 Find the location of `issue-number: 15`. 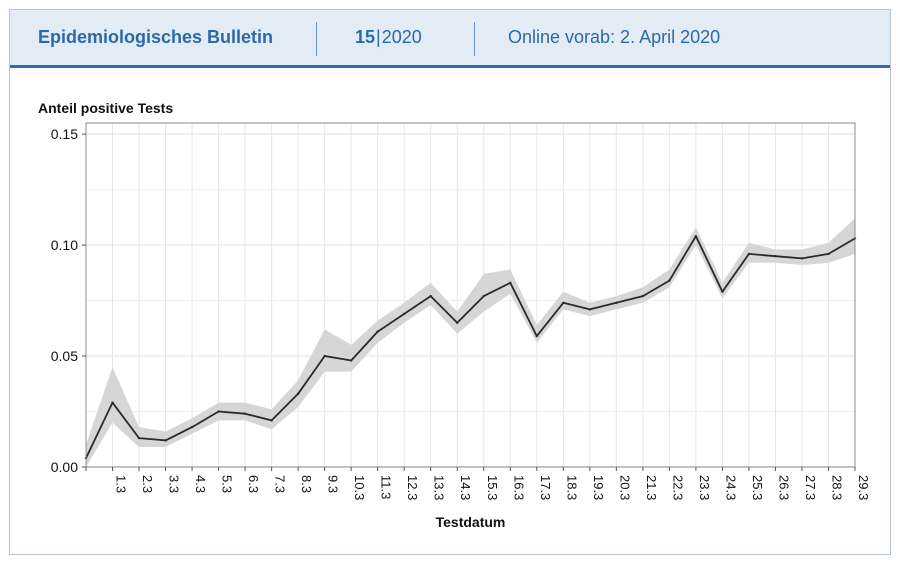

issue-number: 15 is located at coordinates (365, 37).